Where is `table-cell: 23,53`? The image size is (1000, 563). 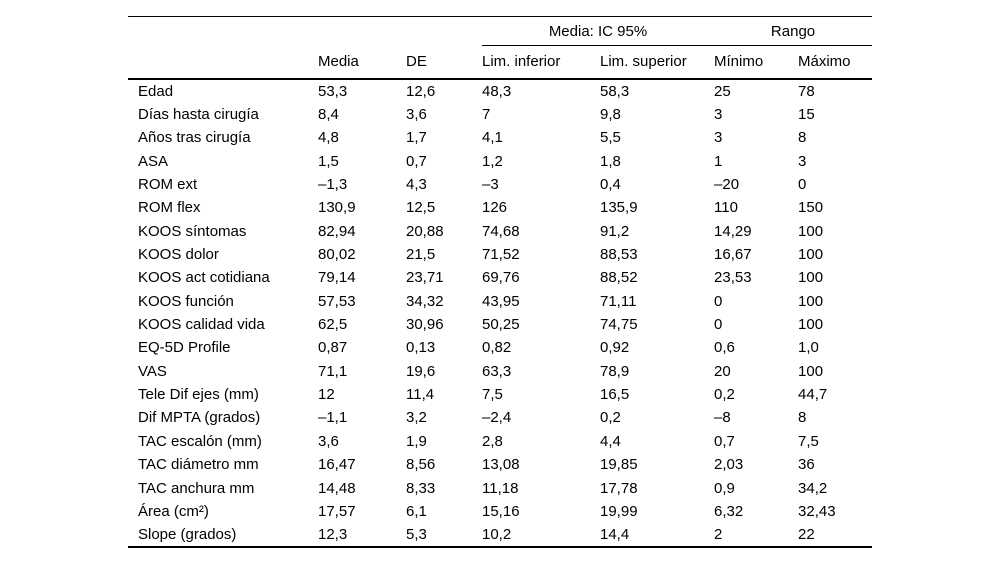
table-cell: 23,53 is located at coordinates (733, 278).